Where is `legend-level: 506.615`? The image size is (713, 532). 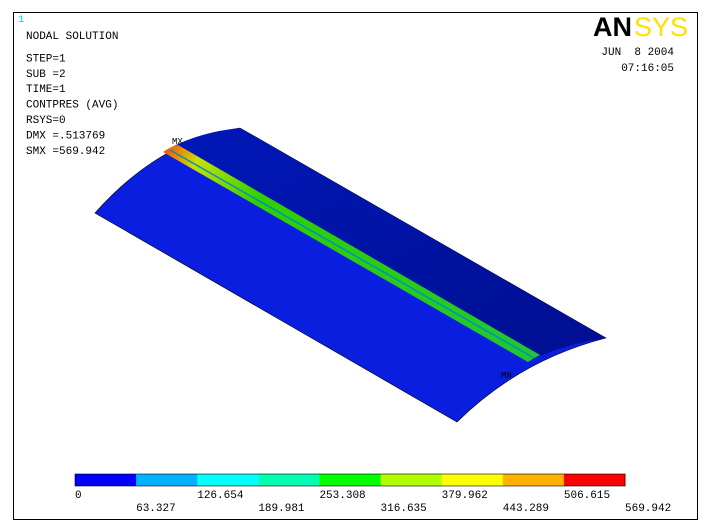 legend-level: 506.615 is located at coordinates (587, 496).